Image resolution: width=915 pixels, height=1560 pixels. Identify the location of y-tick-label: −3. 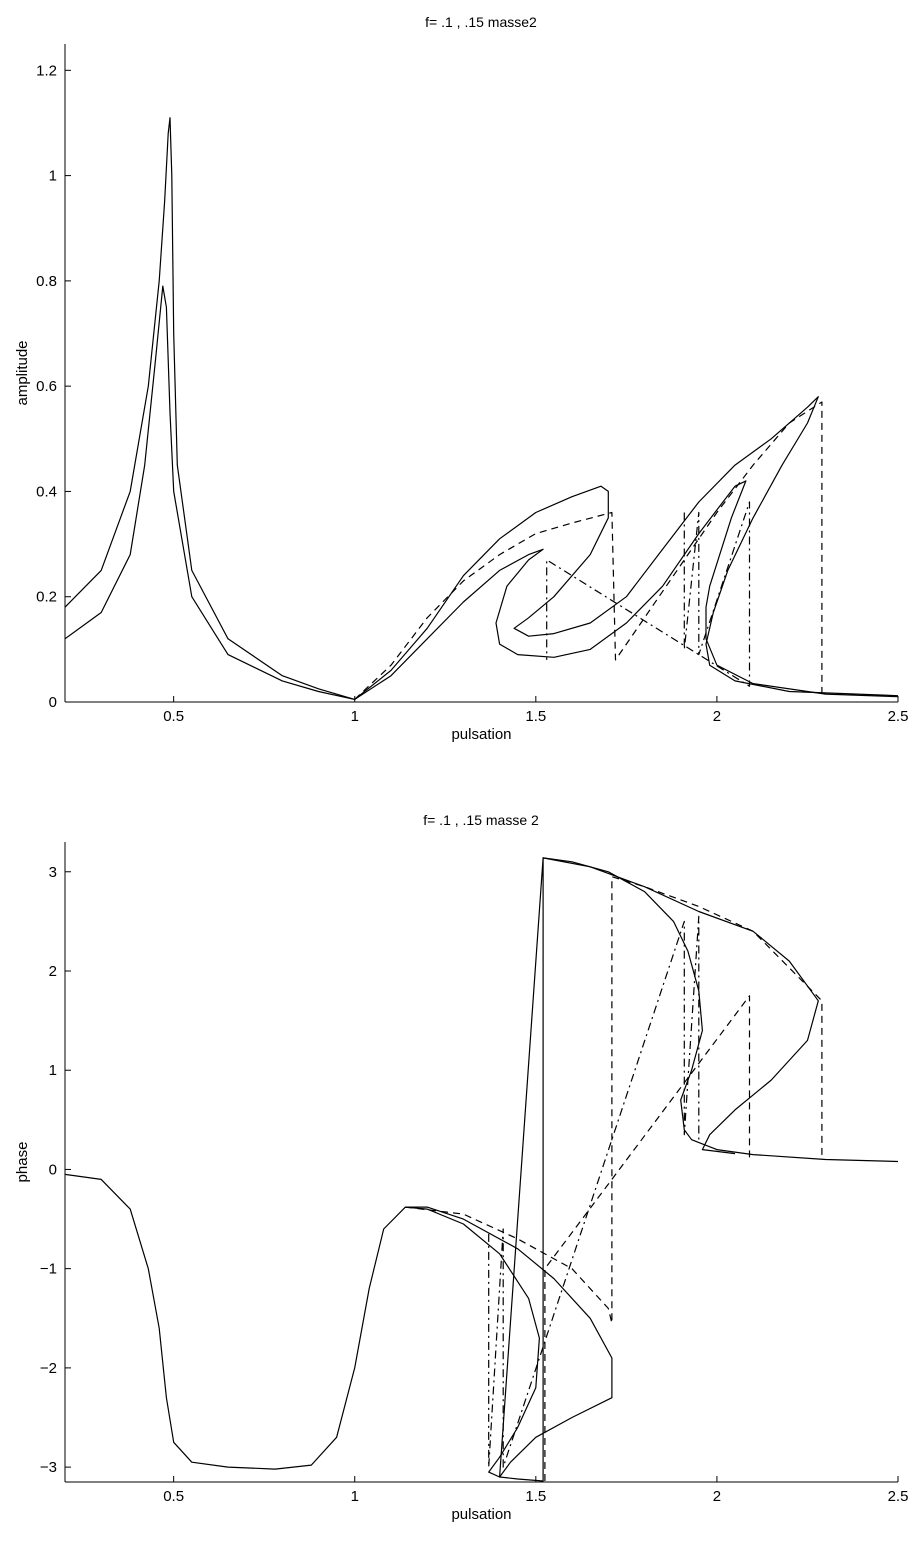
(48, 1467).